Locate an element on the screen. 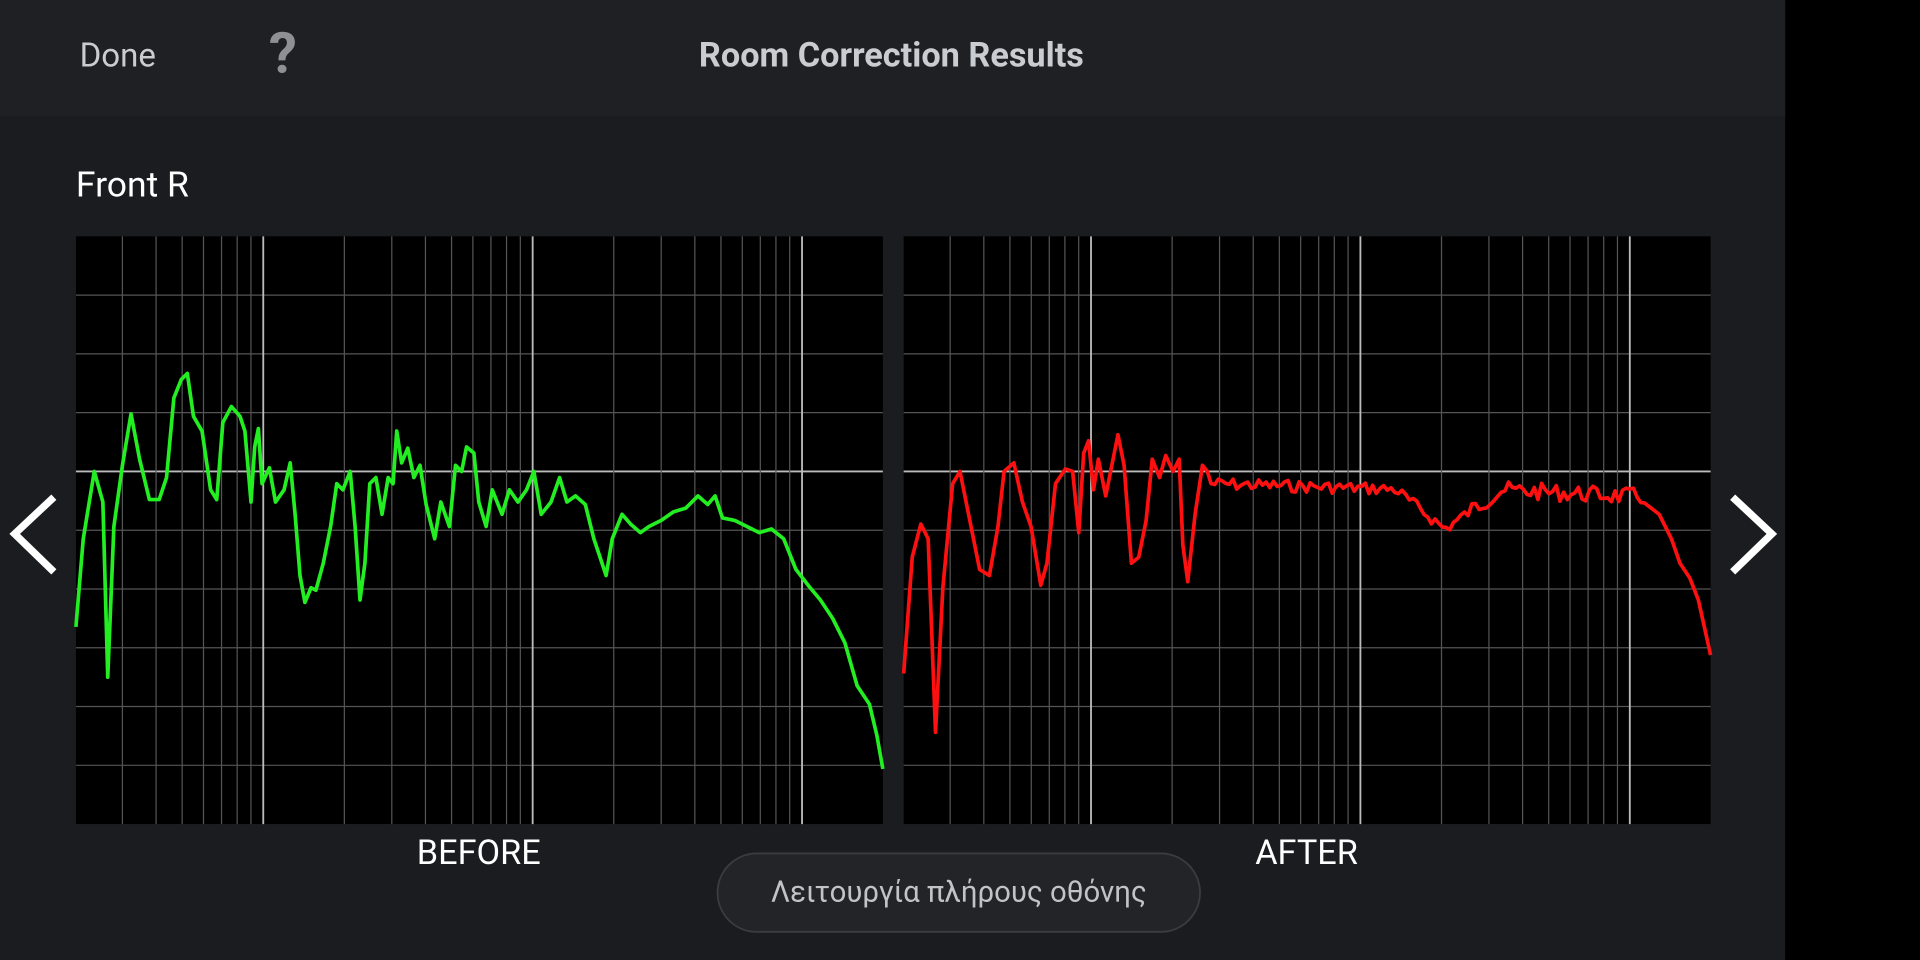  side-strip is located at coordinates (1852, 480).